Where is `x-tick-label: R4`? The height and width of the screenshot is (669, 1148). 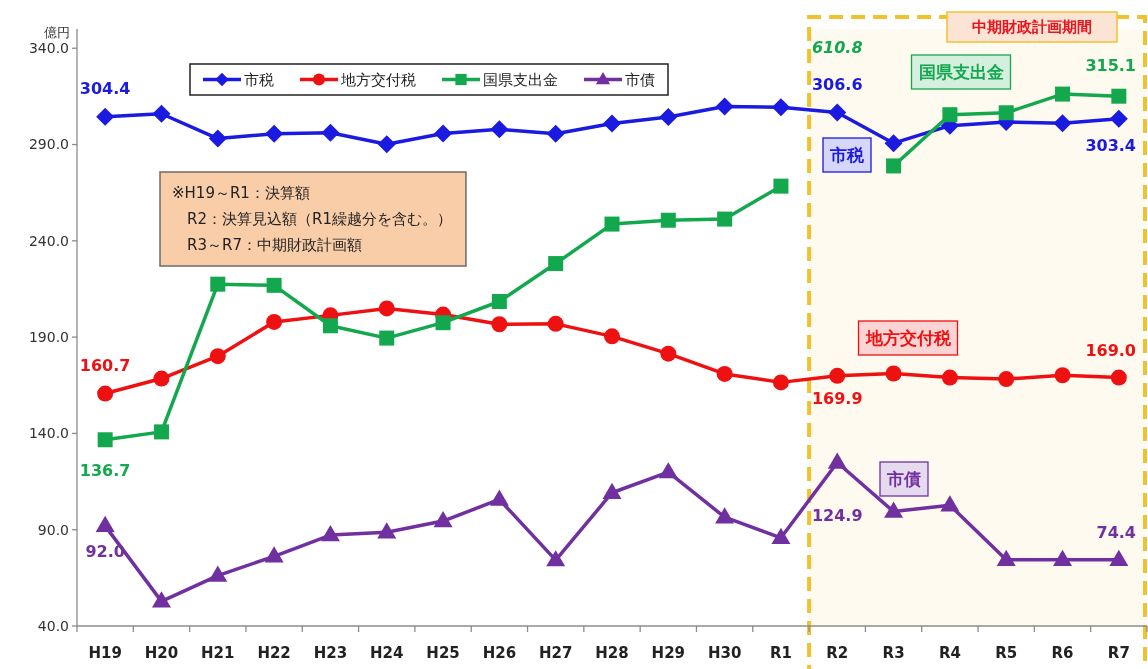 x-tick-label: R4 is located at coordinates (949, 653).